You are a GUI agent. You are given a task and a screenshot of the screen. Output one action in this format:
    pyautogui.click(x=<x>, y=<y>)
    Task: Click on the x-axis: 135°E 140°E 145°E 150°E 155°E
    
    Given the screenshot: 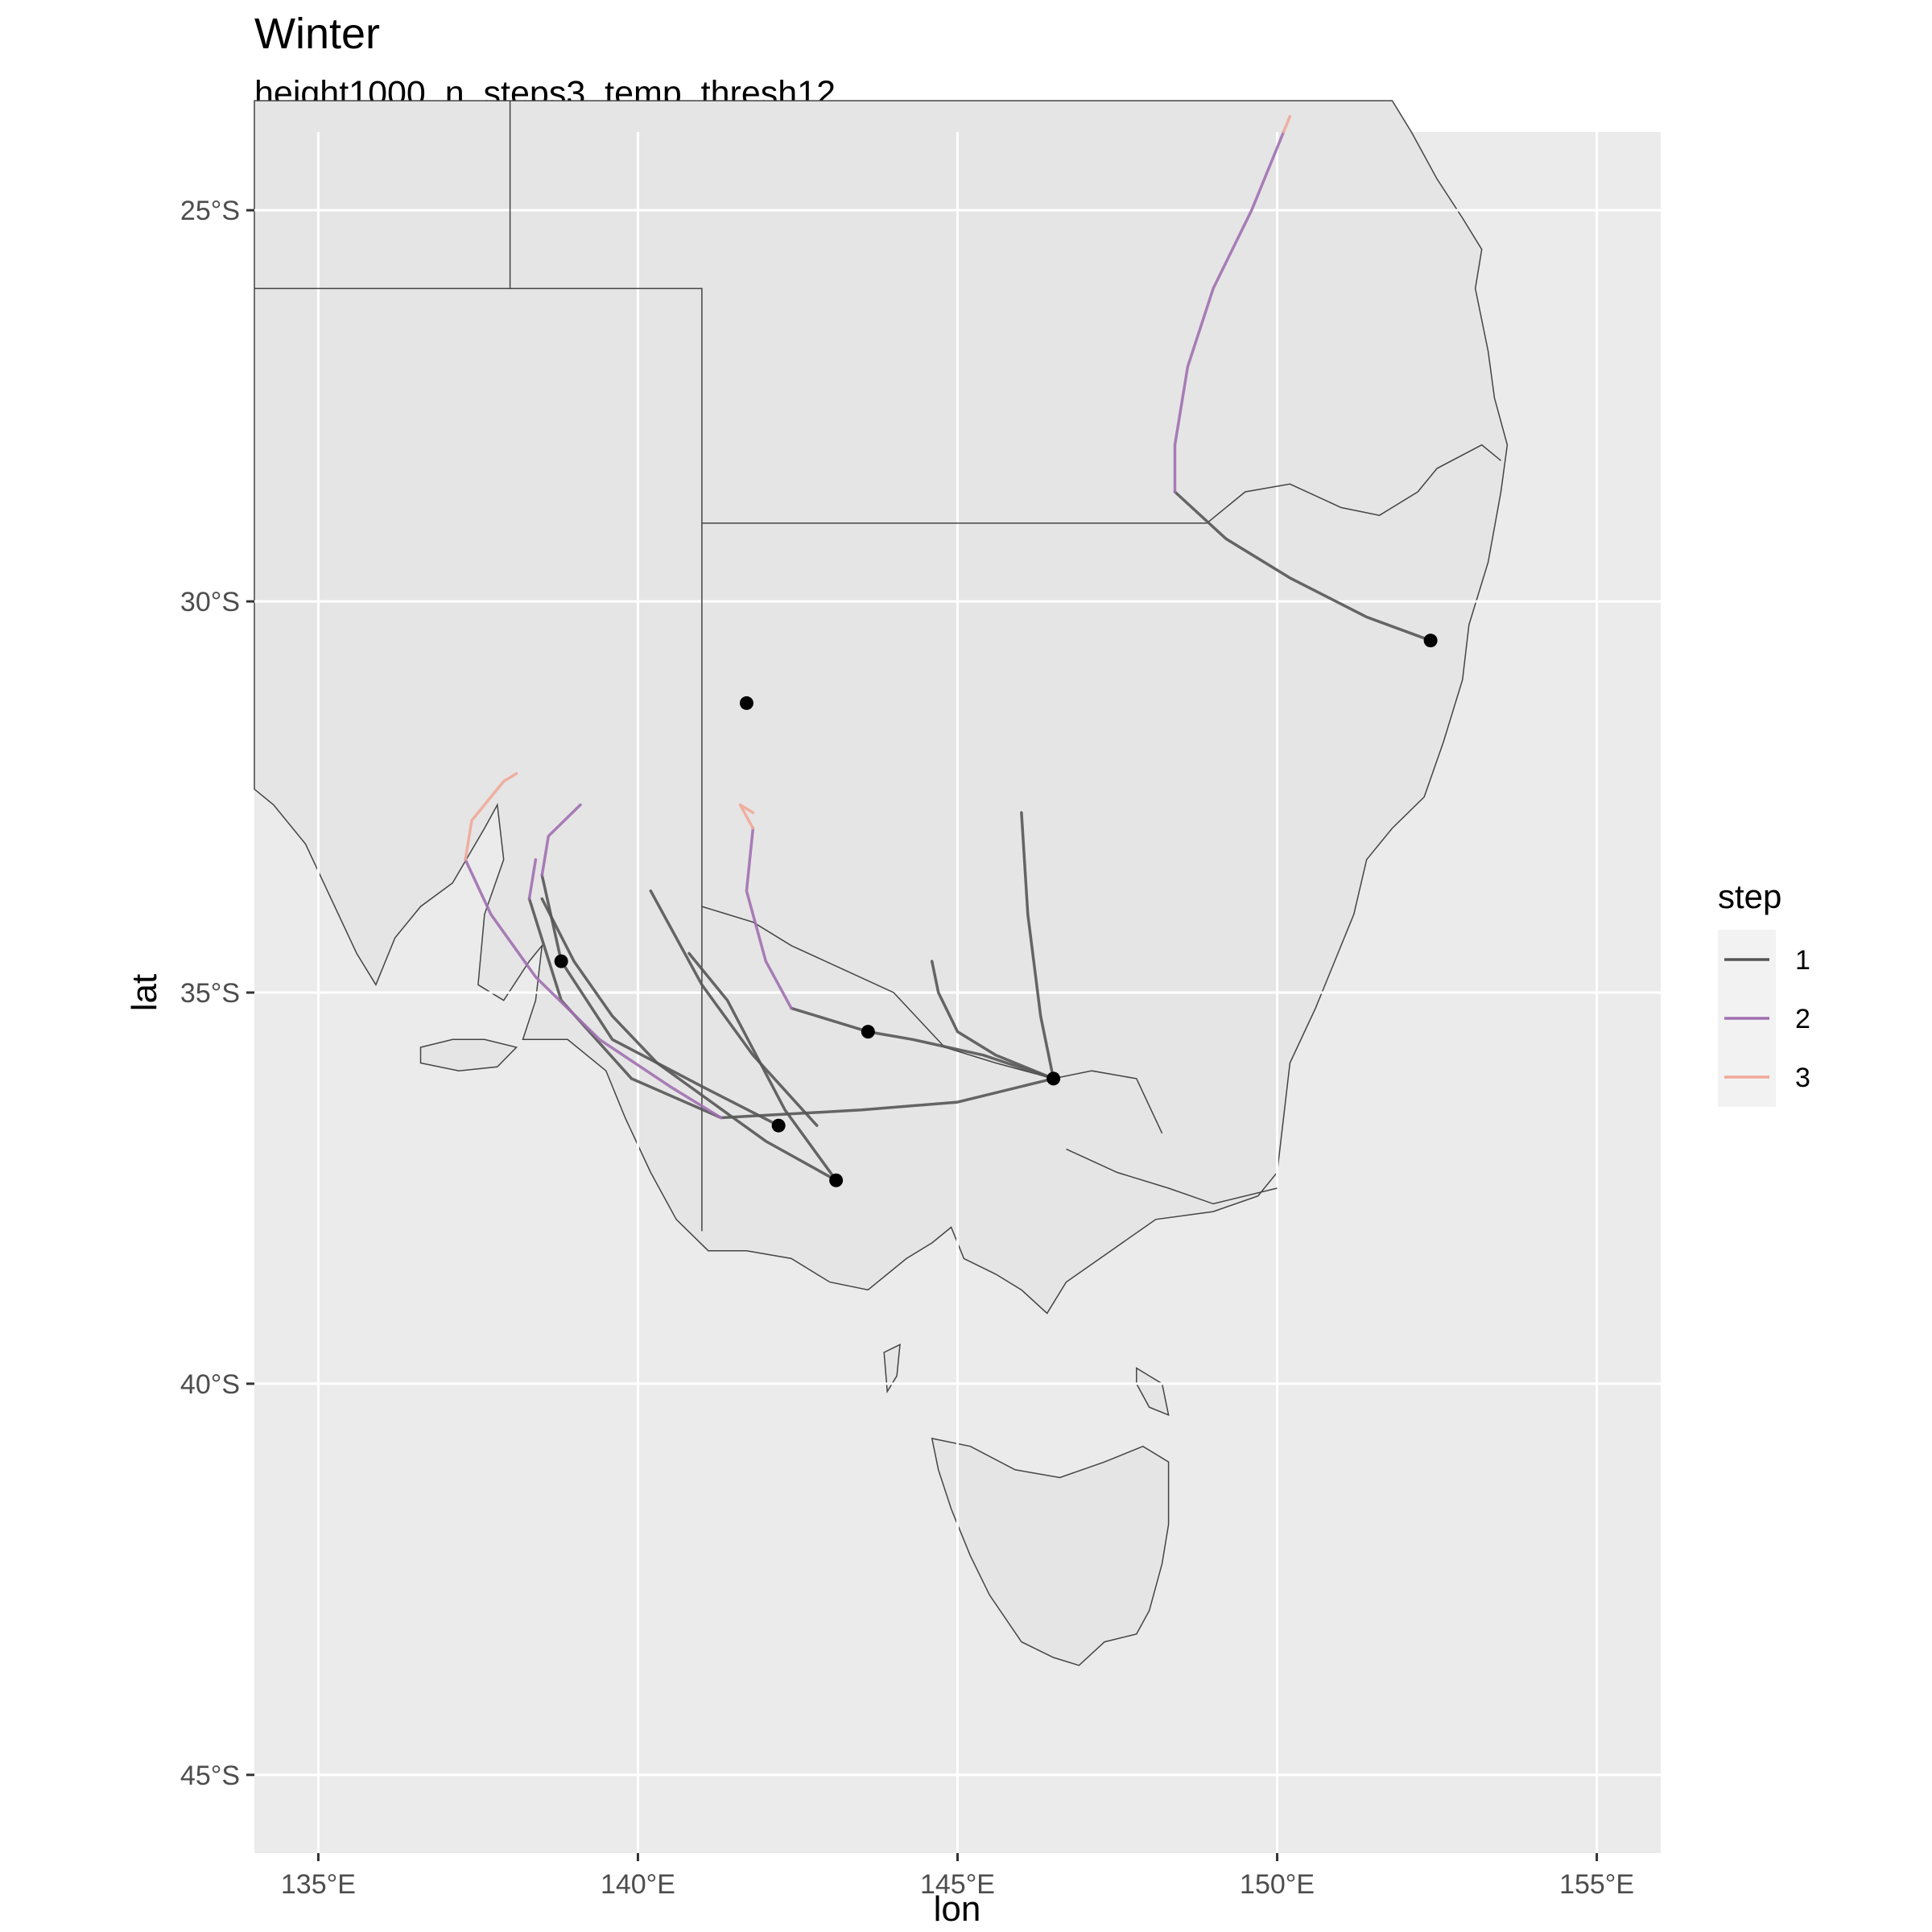 What is the action you would take?
    pyautogui.click(x=957, y=1876)
    